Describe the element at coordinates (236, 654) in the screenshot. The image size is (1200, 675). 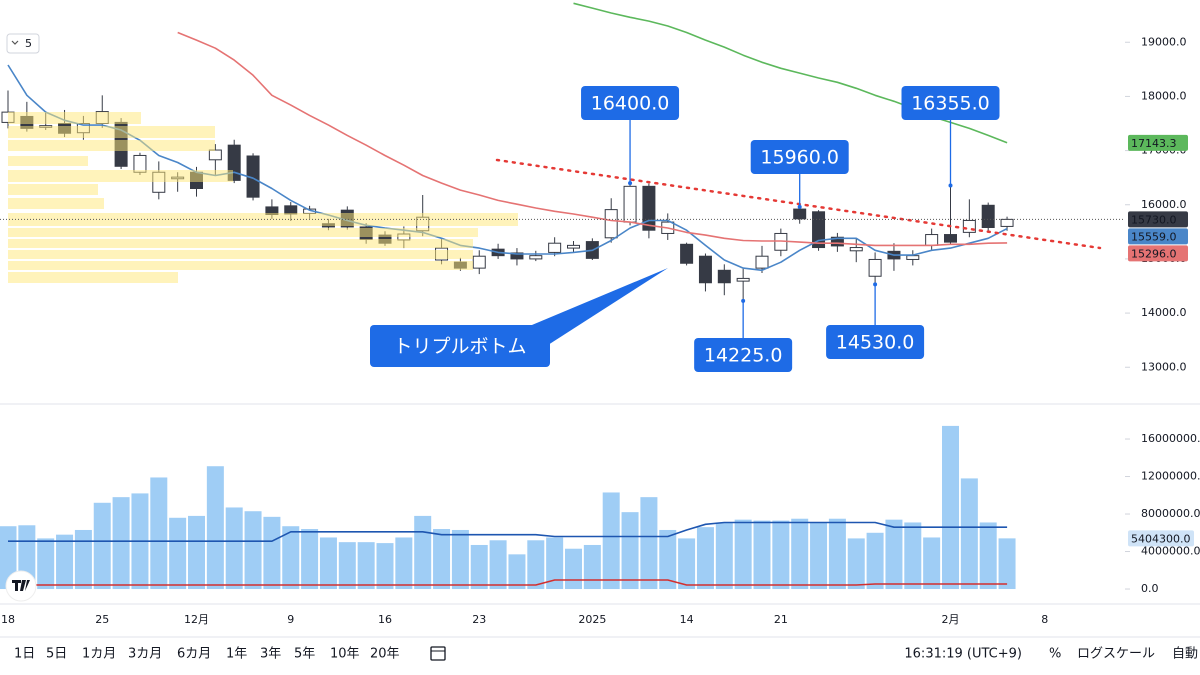
I see `range-button: 1年` at that location.